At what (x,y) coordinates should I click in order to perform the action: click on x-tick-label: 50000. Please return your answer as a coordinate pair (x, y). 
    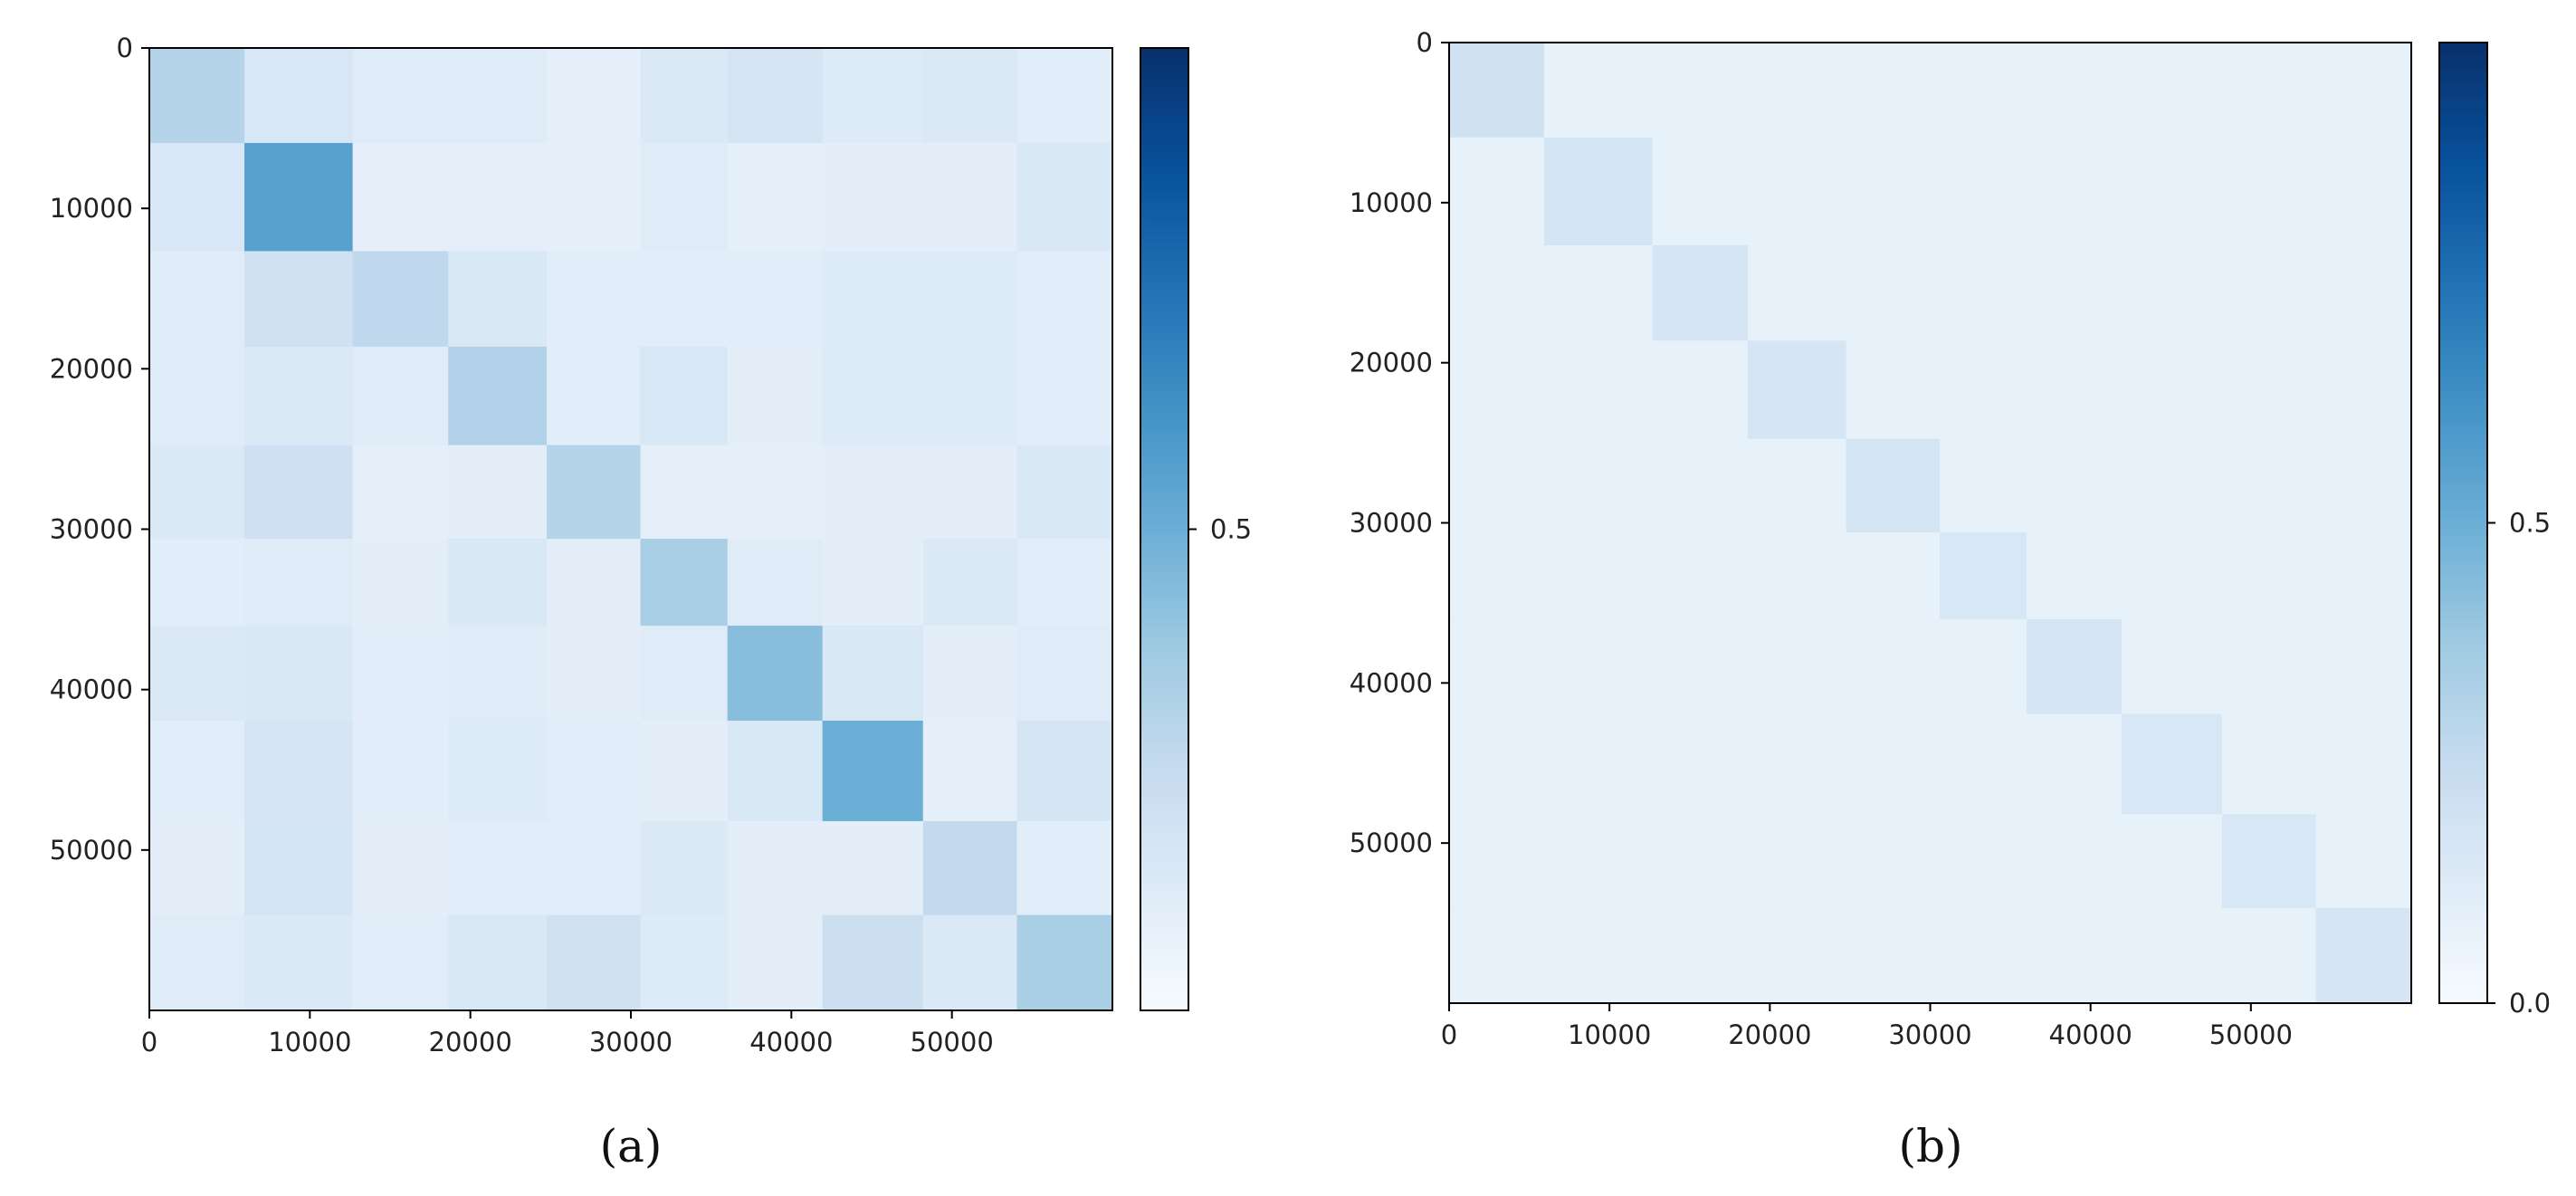
    Looking at the image, I should click on (2251, 1034).